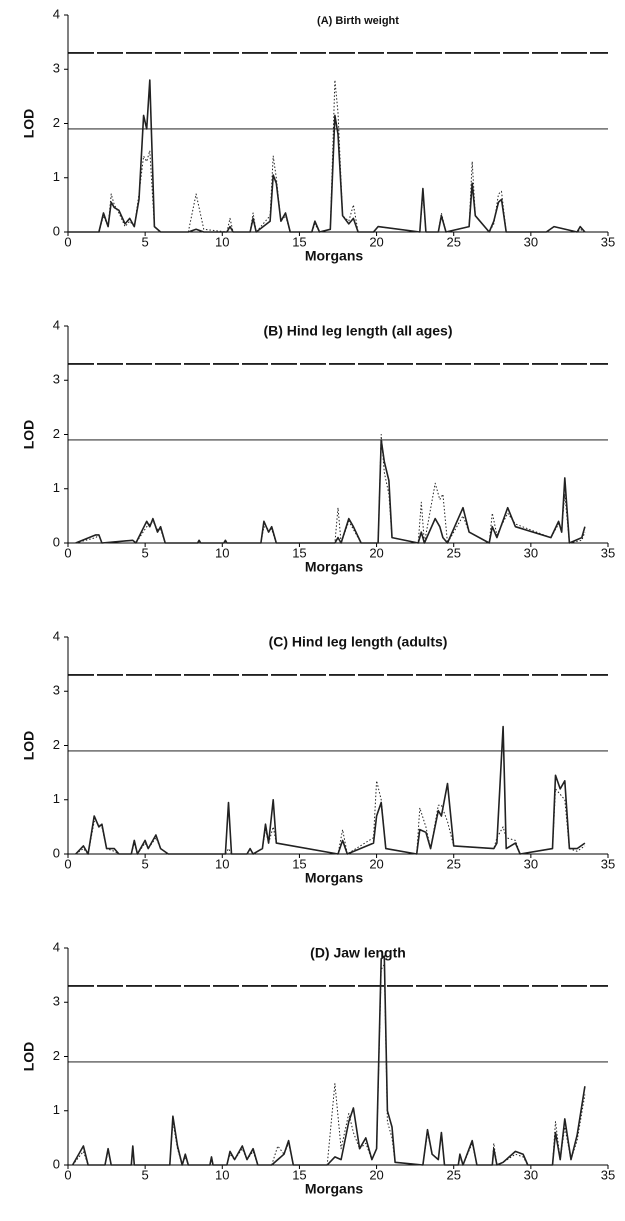 The image size is (625, 1221). I want to click on chart-title: (A) Birth weight, so click(358, 21).